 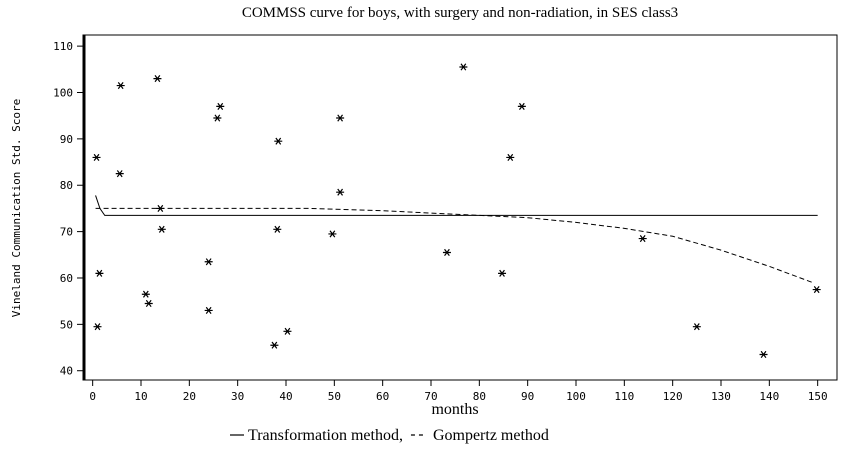 I want to click on x-tick-label: 40, so click(x=285, y=396).